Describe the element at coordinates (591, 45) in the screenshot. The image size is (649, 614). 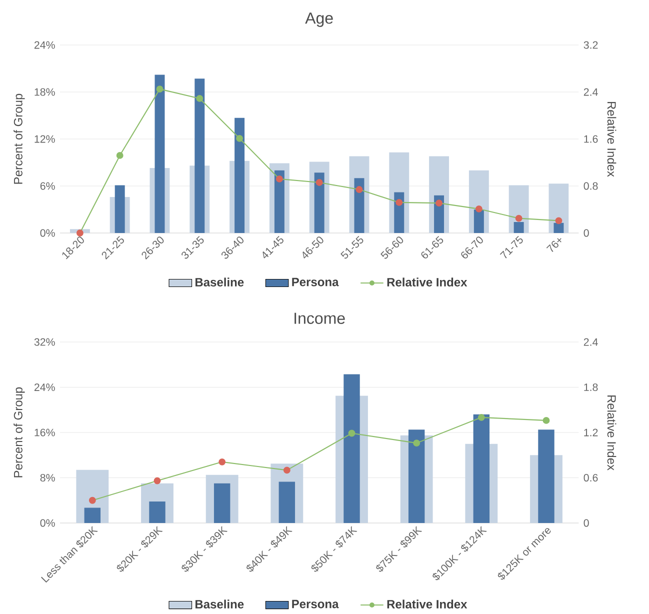
I see `y2-tick-label: 3.2` at that location.